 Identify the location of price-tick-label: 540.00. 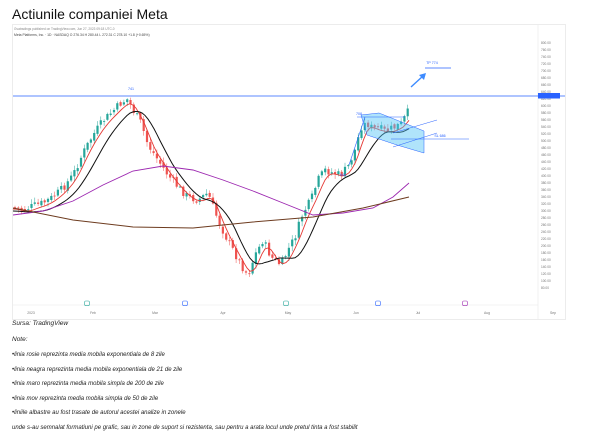
(546, 127).